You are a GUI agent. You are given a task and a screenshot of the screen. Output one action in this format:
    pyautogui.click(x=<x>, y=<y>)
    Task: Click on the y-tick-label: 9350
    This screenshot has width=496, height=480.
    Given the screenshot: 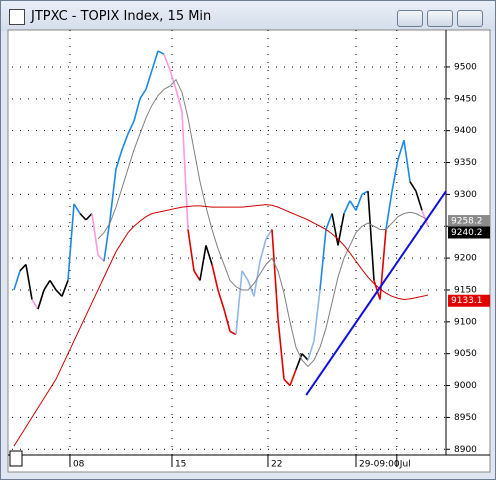 What is the action you would take?
    pyautogui.click(x=465, y=163)
    